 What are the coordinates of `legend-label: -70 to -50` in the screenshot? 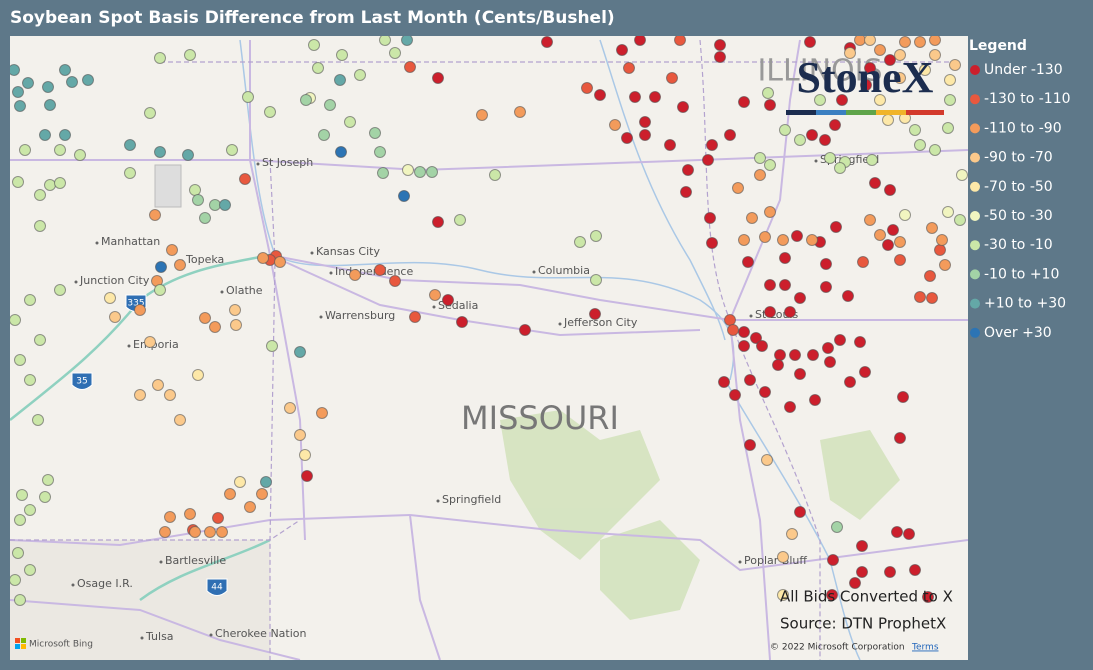 It's located at (1018, 187).